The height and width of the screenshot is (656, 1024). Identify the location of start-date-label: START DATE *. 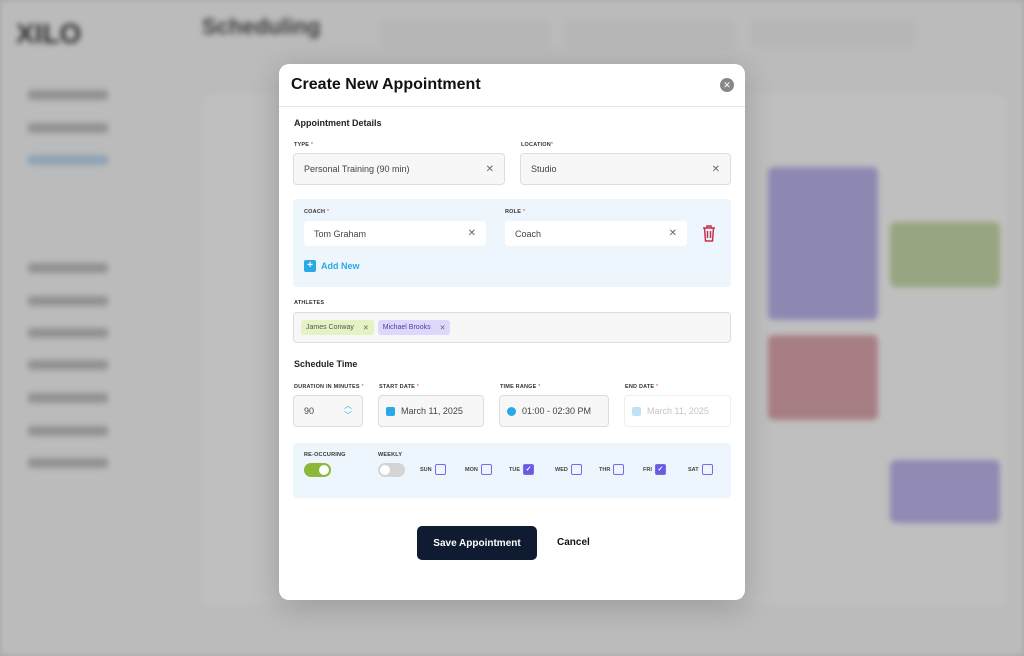
(399, 387).